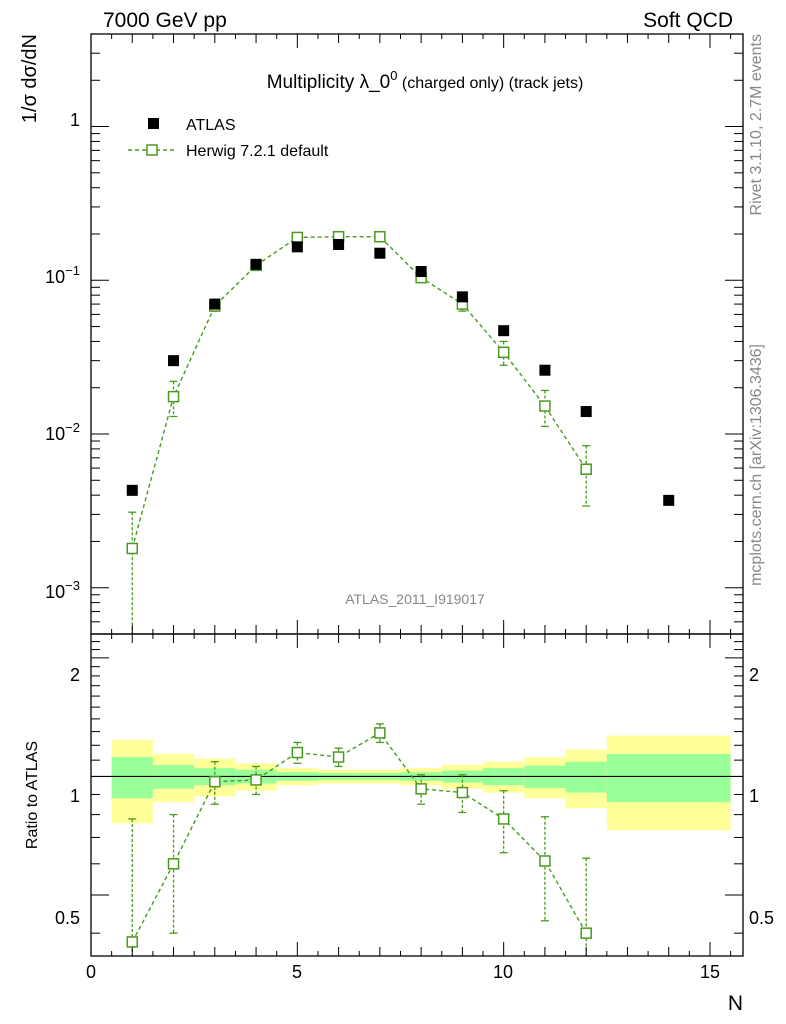 This screenshot has height=1024, width=786. Describe the element at coordinates (165, 20) in the screenshot. I see `header-left: 7000 GeV pp` at that location.